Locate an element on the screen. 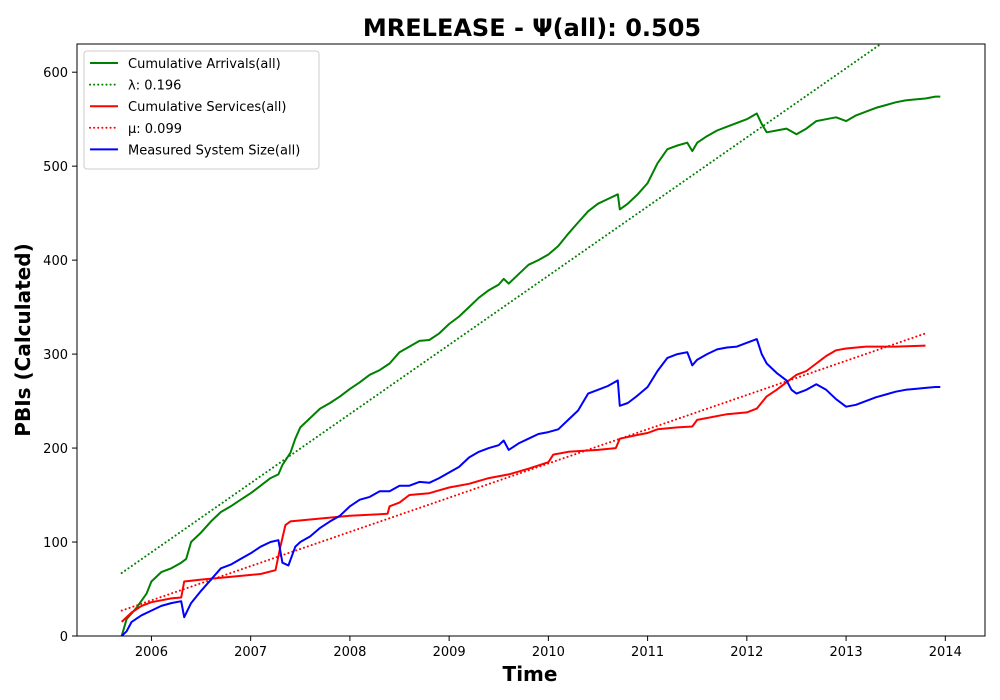  y-axis-label: PBIs (Calculated) is located at coordinates (23, 339).